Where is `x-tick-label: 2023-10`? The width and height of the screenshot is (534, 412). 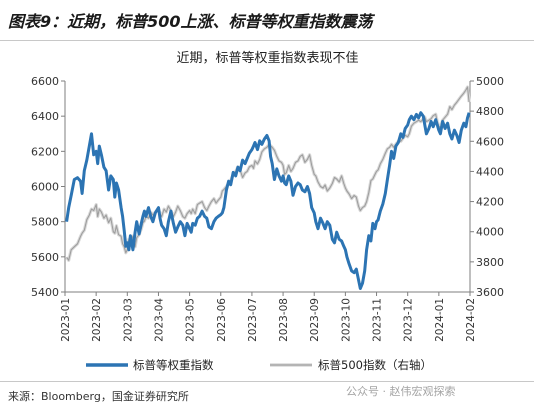
x-tick-label: 2023-10 is located at coordinates (346, 320).